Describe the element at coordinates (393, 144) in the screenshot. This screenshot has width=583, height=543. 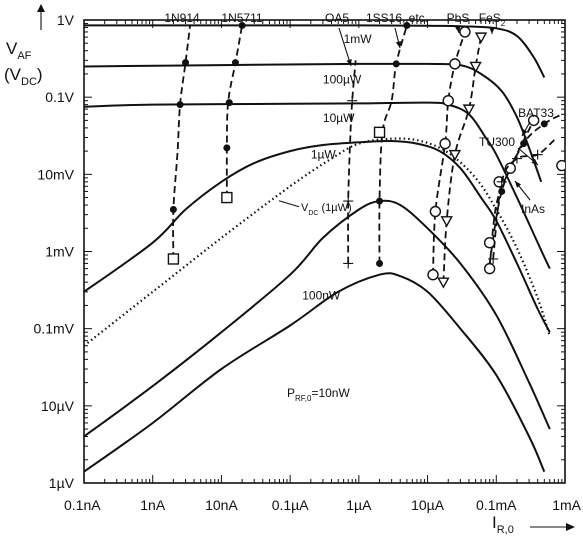
I see `series-line-1ss16-etc` at that location.